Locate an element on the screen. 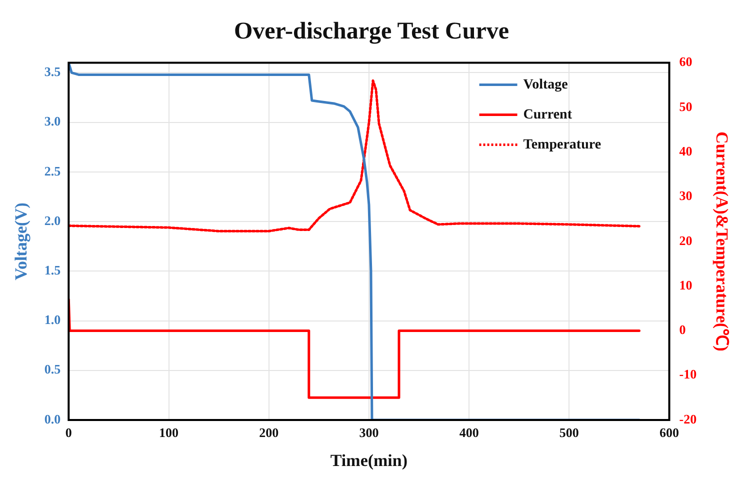 The width and height of the screenshot is (749, 480). y-tick-label: 1.0 is located at coordinates (52, 320).